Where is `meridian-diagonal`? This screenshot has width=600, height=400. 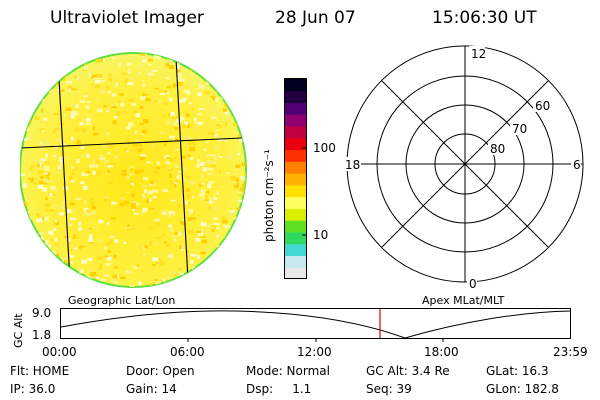 meridian-diagonal is located at coordinates (465, 164).